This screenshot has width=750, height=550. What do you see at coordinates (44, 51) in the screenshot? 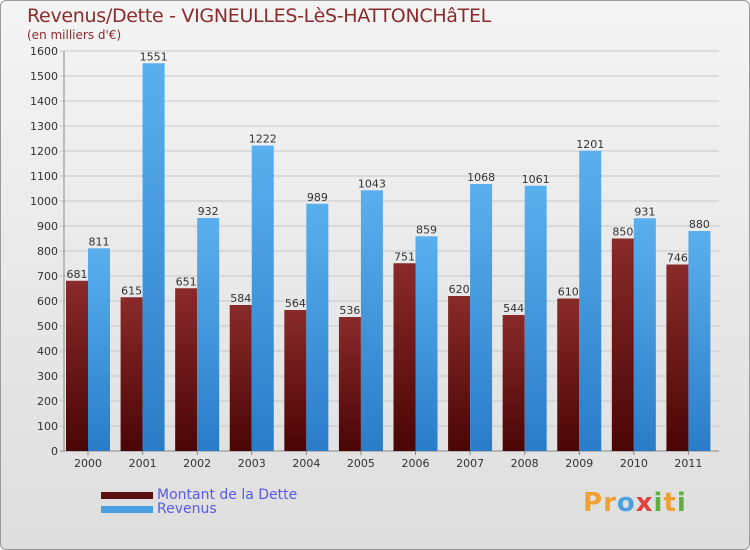
I see `y-tick-label: 1600` at bounding box center [44, 51].